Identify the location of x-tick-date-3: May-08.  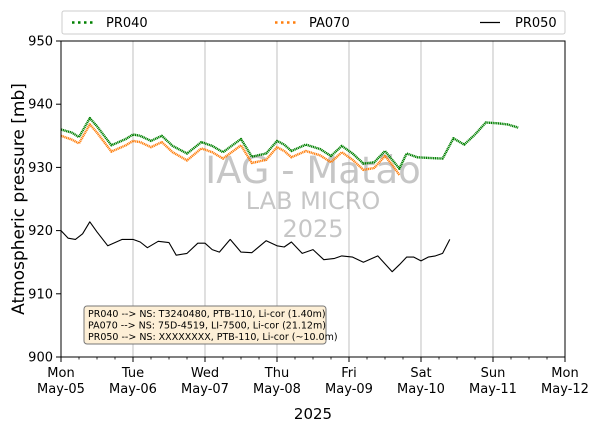
(277, 389).